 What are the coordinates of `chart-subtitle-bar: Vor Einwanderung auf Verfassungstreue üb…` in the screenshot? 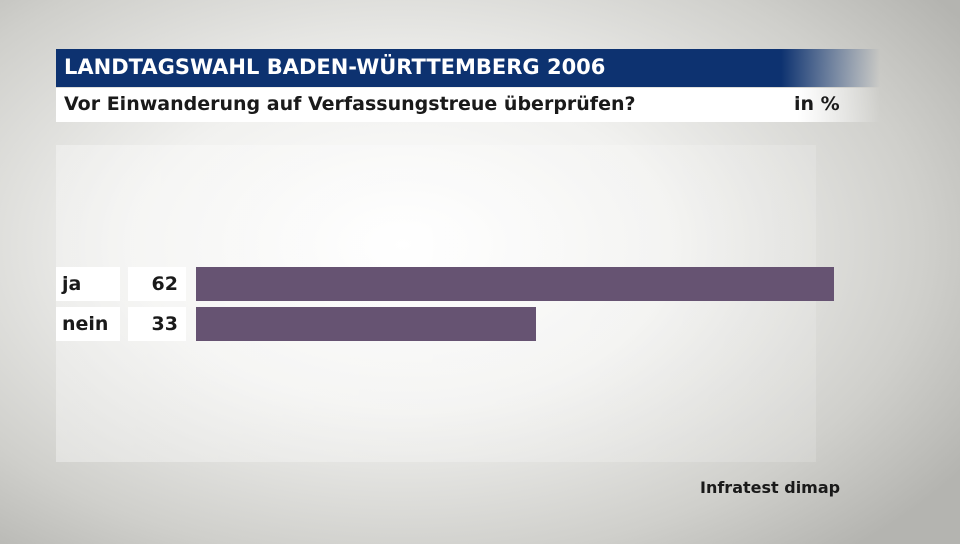 It's located at (468, 105).